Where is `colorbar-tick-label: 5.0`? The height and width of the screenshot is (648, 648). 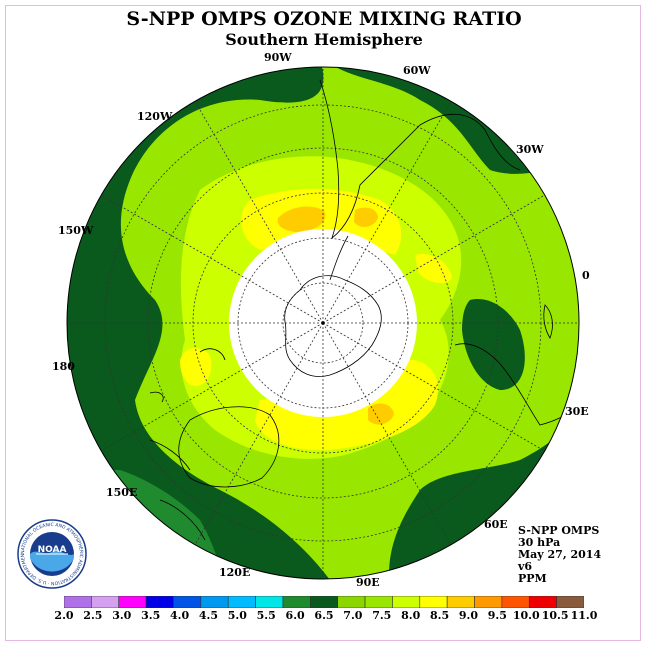 colorbar-tick-label: 5.0 is located at coordinates (237, 615).